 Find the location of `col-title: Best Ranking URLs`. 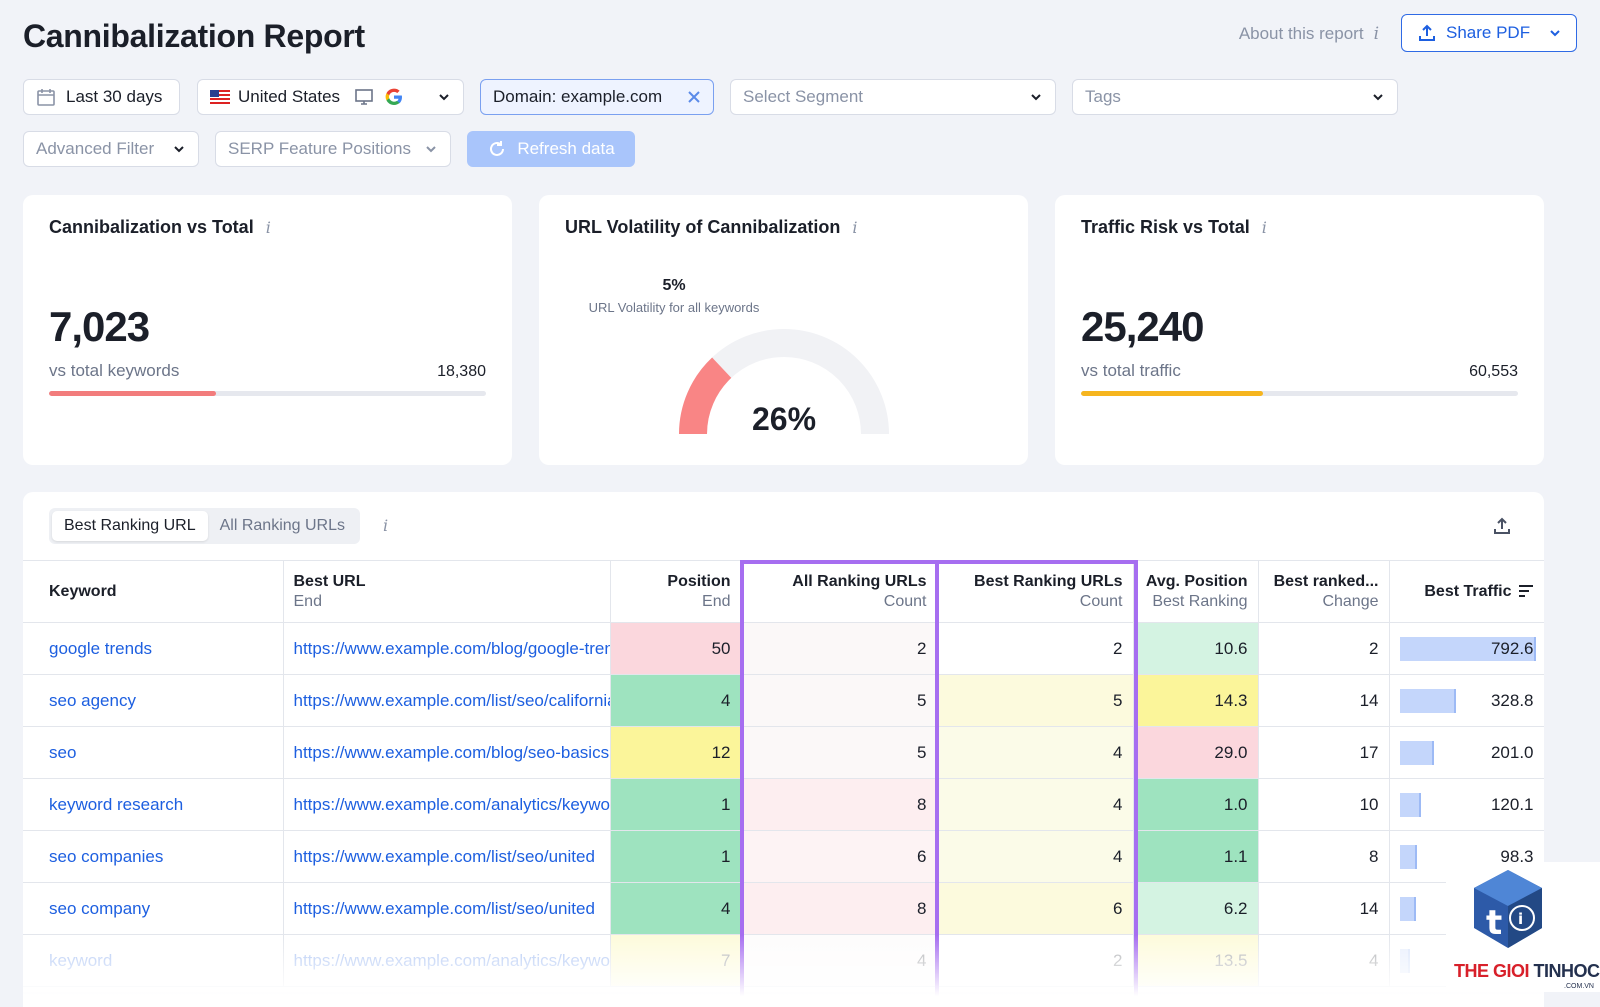

col-title: Best Ranking URLs is located at coordinates (1048, 581).